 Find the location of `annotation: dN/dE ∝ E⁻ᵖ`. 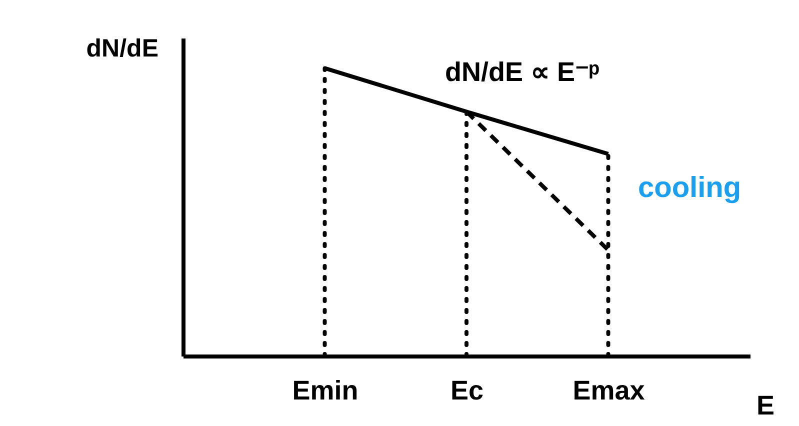

annotation: dN/dE ∝ E⁻ᵖ is located at coordinates (522, 72).